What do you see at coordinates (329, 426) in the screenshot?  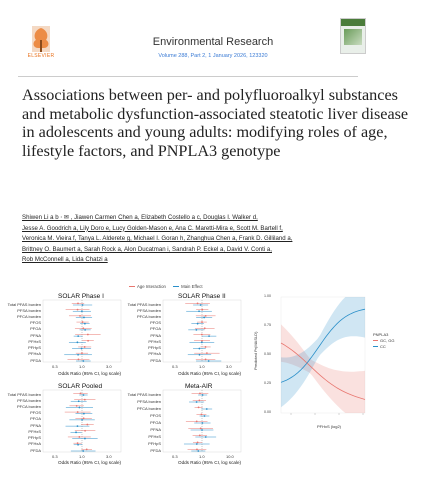 I see `right-plot-x-label: PFHxS (log2)` at bounding box center [329, 426].